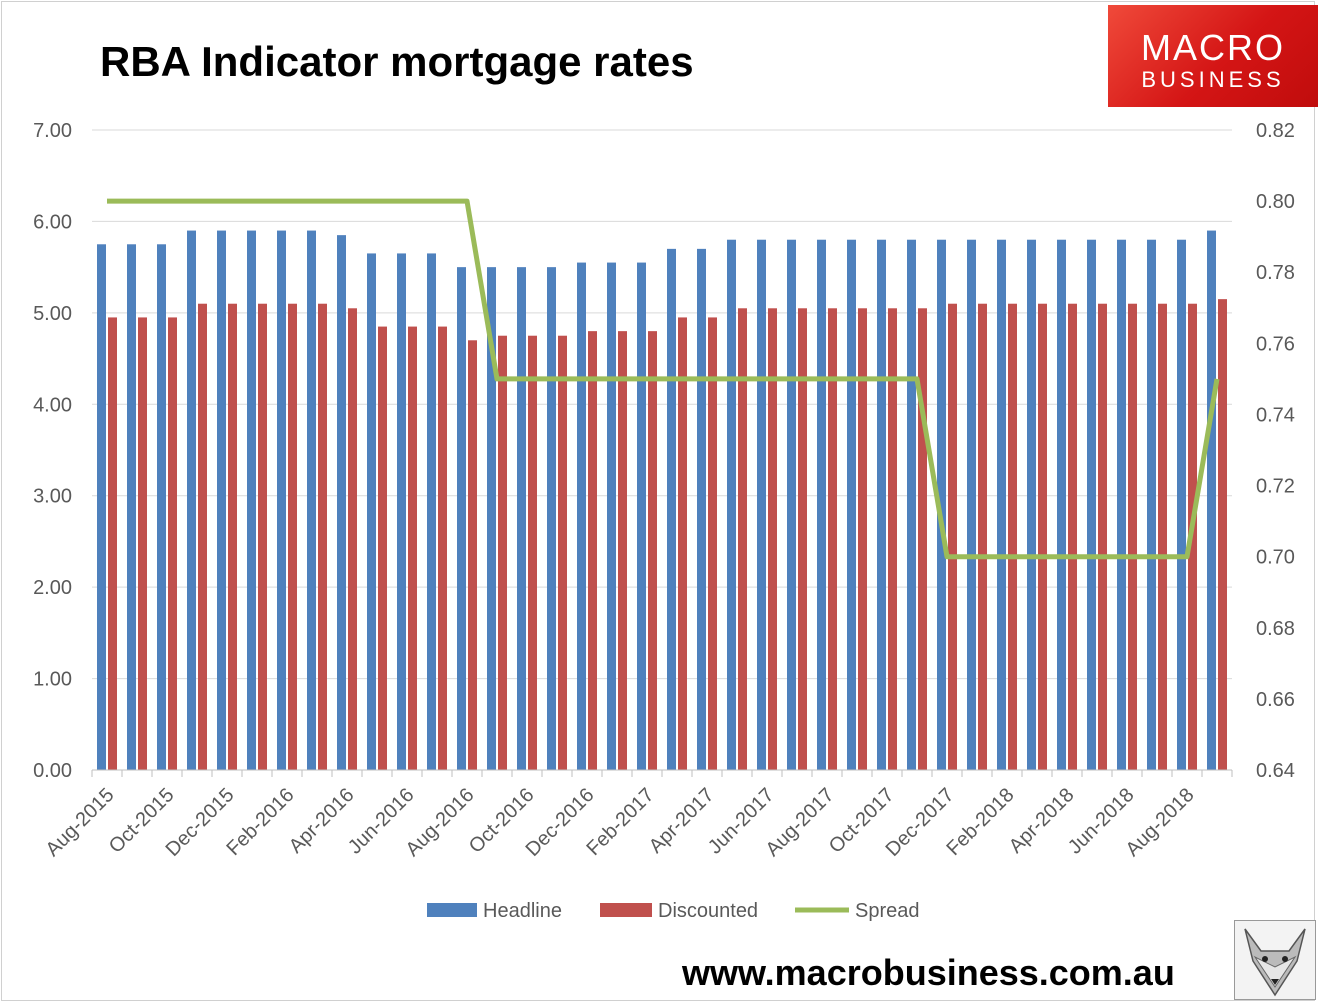 The width and height of the screenshot is (1318, 1004). Describe the element at coordinates (1275, 487) in the screenshot. I see `y-right-tick-label: 0.72` at that location.